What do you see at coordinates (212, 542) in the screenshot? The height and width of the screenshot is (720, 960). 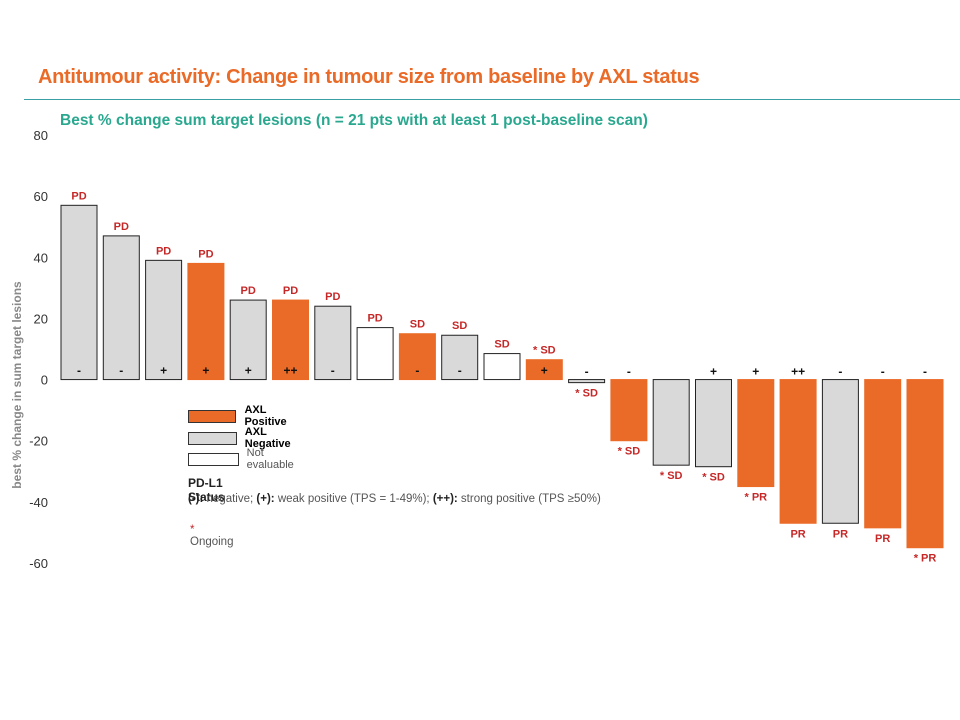 I see `ongoing-label: Ongoing` at bounding box center [212, 542].